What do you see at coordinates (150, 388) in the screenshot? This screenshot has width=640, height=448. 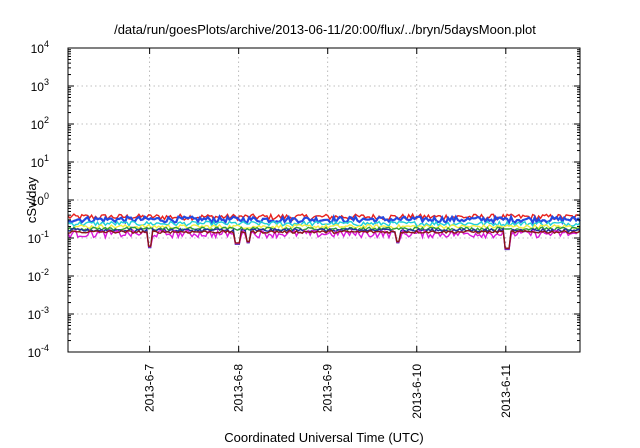 I see `x-tick-label: 2013-6-7` at bounding box center [150, 388].